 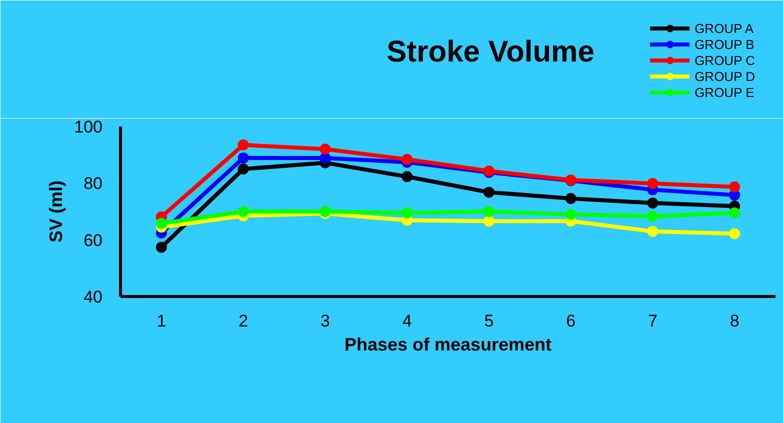 I want to click on y-tick-label: 60, so click(x=93, y=240).